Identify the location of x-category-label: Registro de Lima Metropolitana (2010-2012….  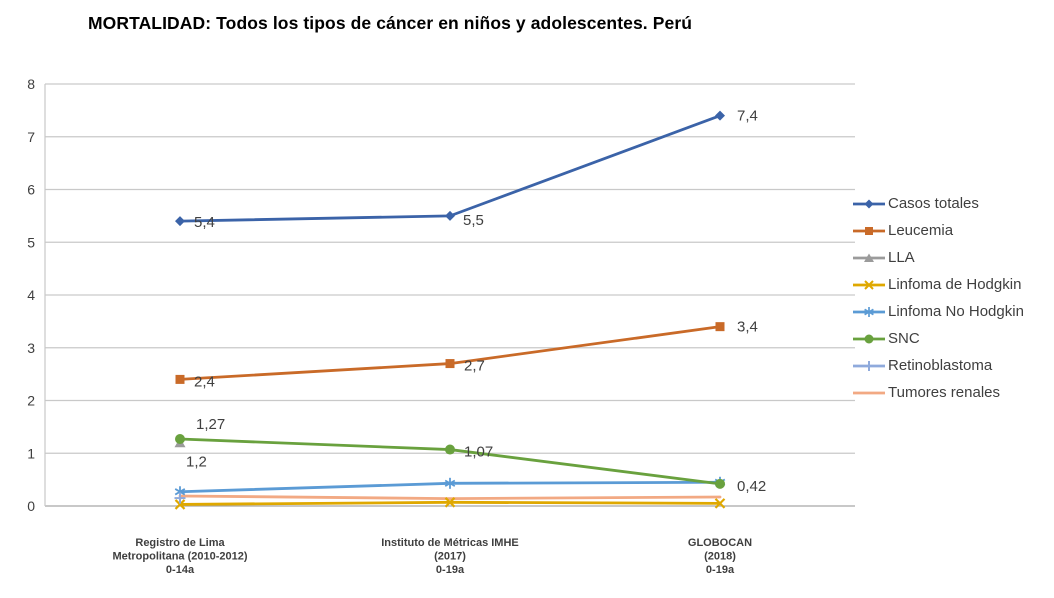
(179, 556).